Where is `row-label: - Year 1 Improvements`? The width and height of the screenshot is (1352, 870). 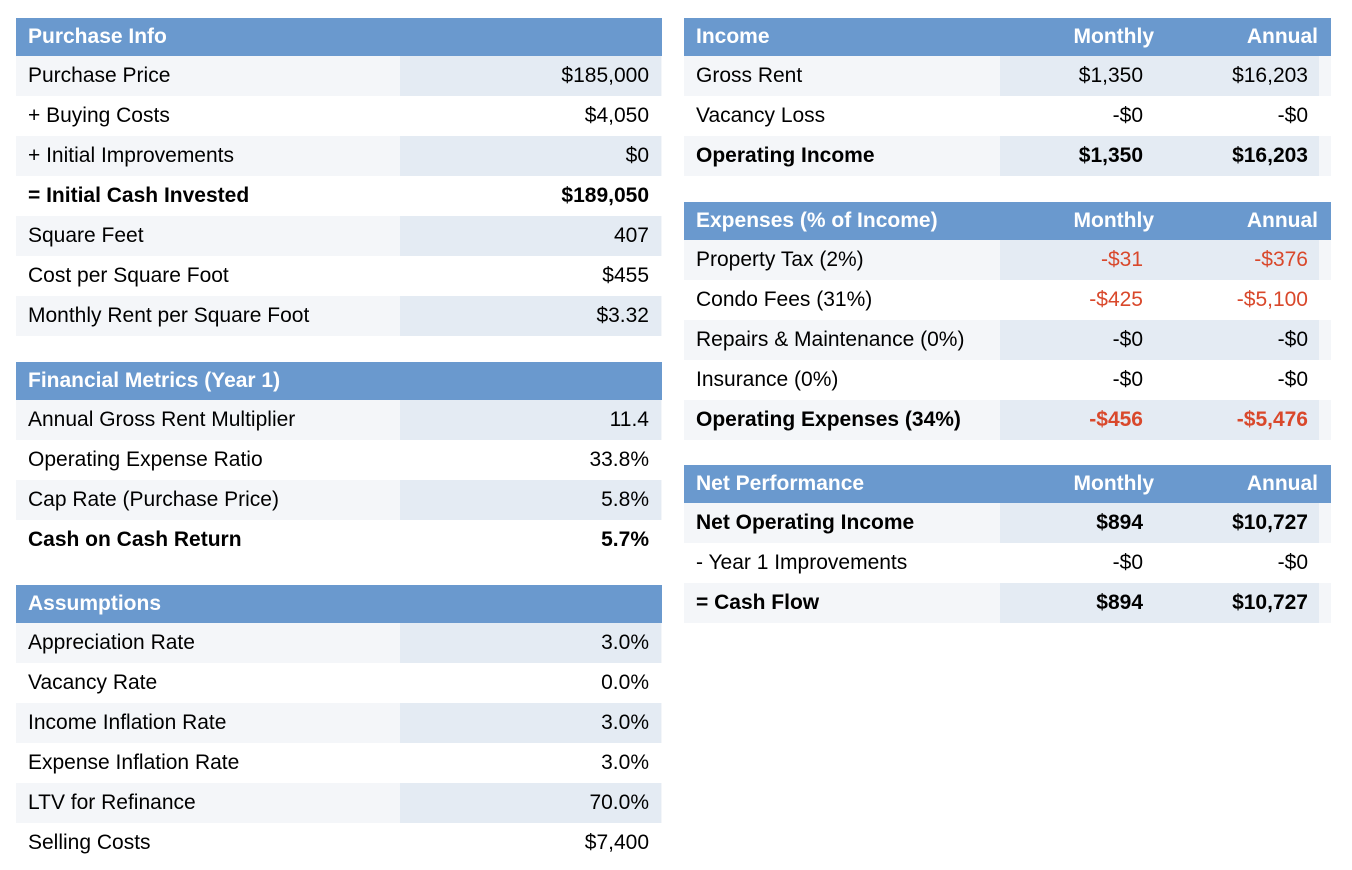 row-label: - Year 1 Improvements is located at coordinates (802, 562).